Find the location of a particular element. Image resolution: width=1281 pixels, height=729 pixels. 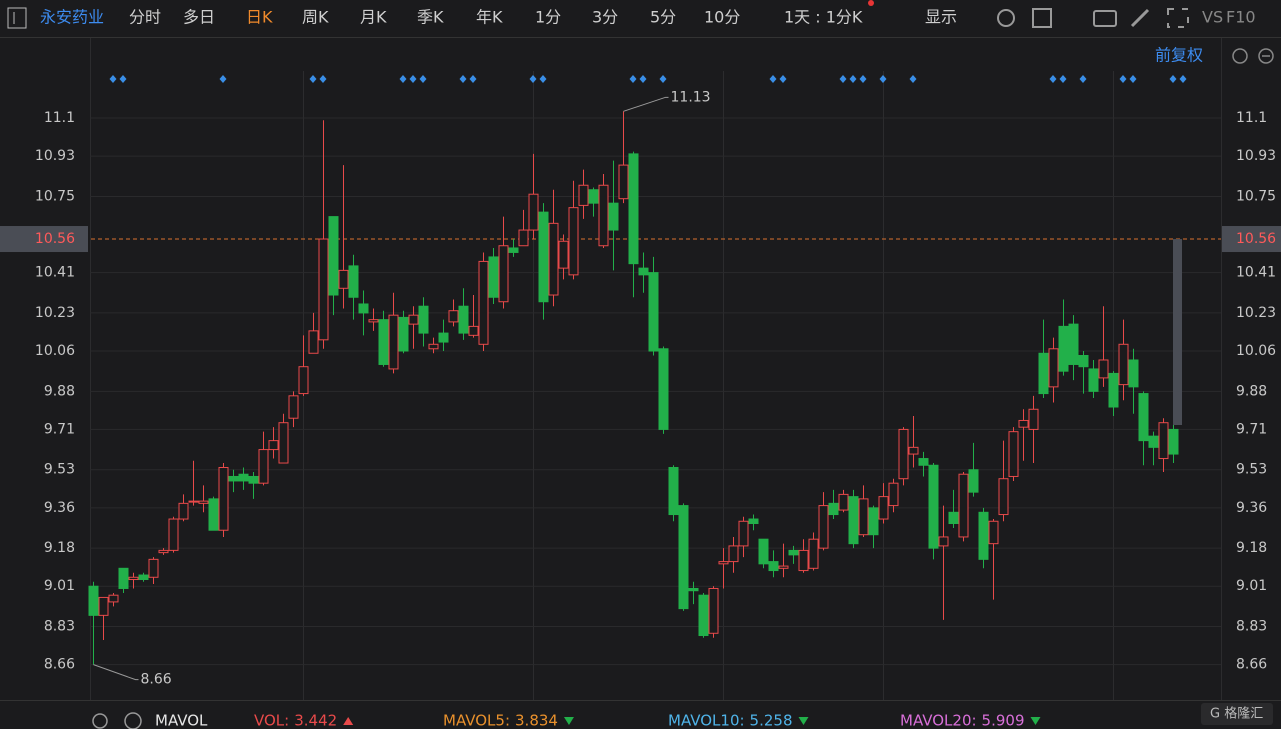

indicator-settings is located at coordinates (100, 721).